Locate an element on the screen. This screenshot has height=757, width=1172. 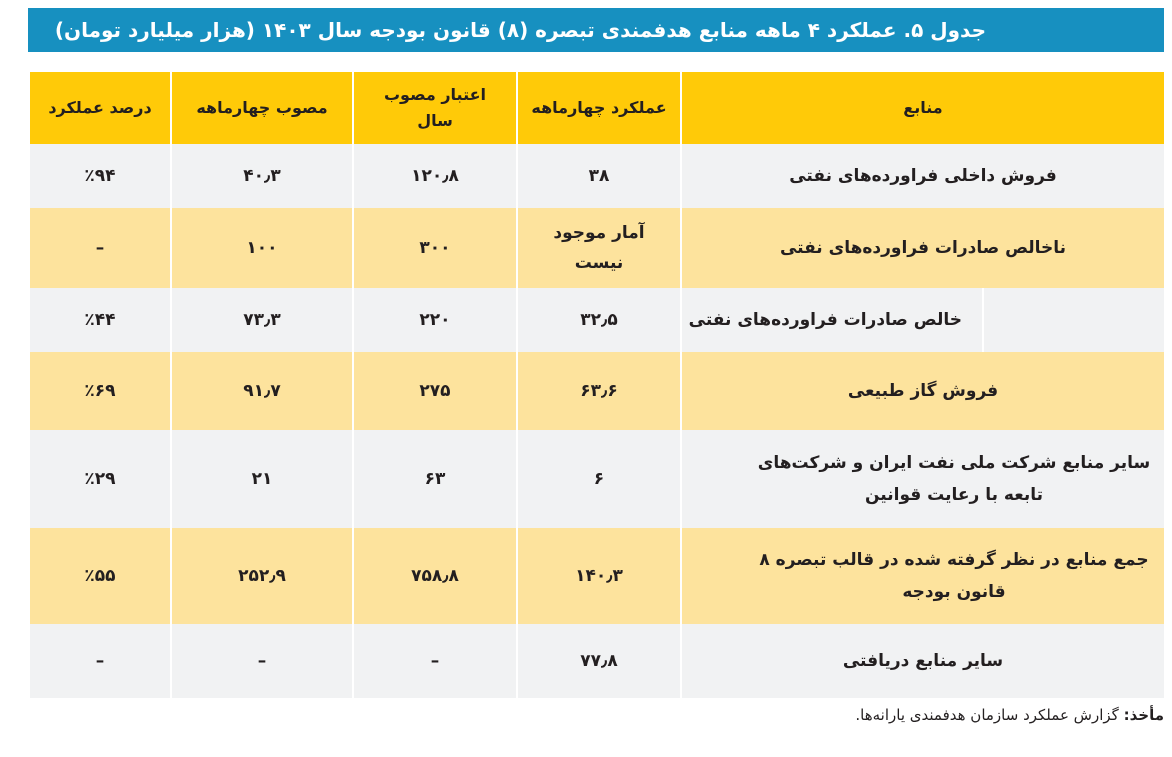
row-four-month-approved: ۱۰۰ is located at coordinates (262, 248).